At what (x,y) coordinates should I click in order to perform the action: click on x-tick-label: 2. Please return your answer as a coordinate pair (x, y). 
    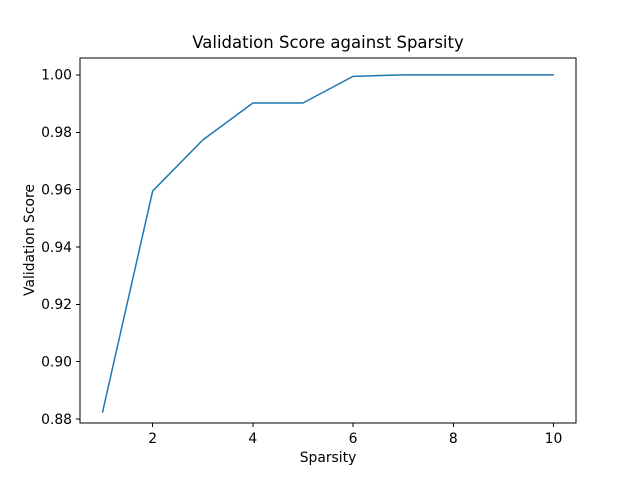
    Looking at the image, I should click on (152, 439).